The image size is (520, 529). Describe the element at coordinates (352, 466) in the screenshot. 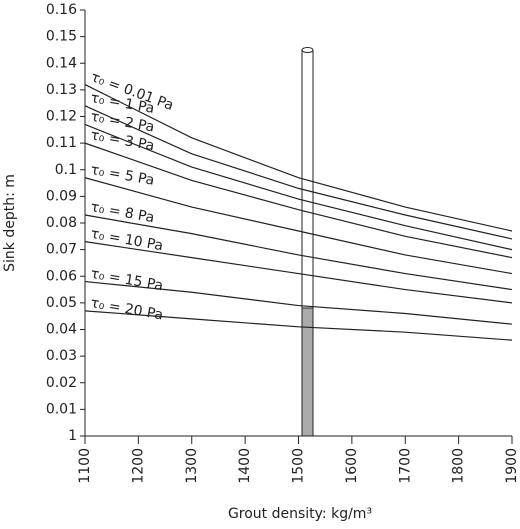

I see `x-tick-label: 1600` at that location.